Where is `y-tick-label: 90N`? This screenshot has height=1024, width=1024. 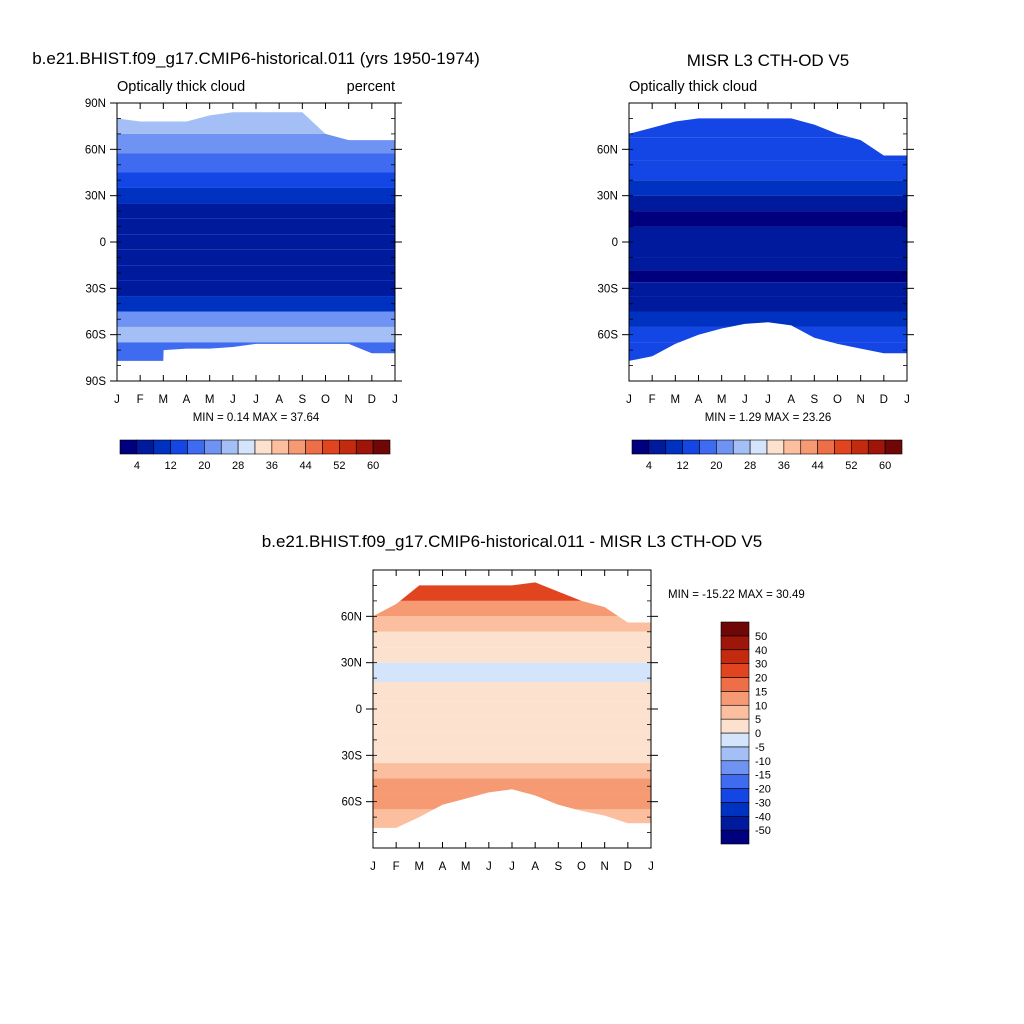
y-tick-label: 90N is located at coordinates (95, 104).